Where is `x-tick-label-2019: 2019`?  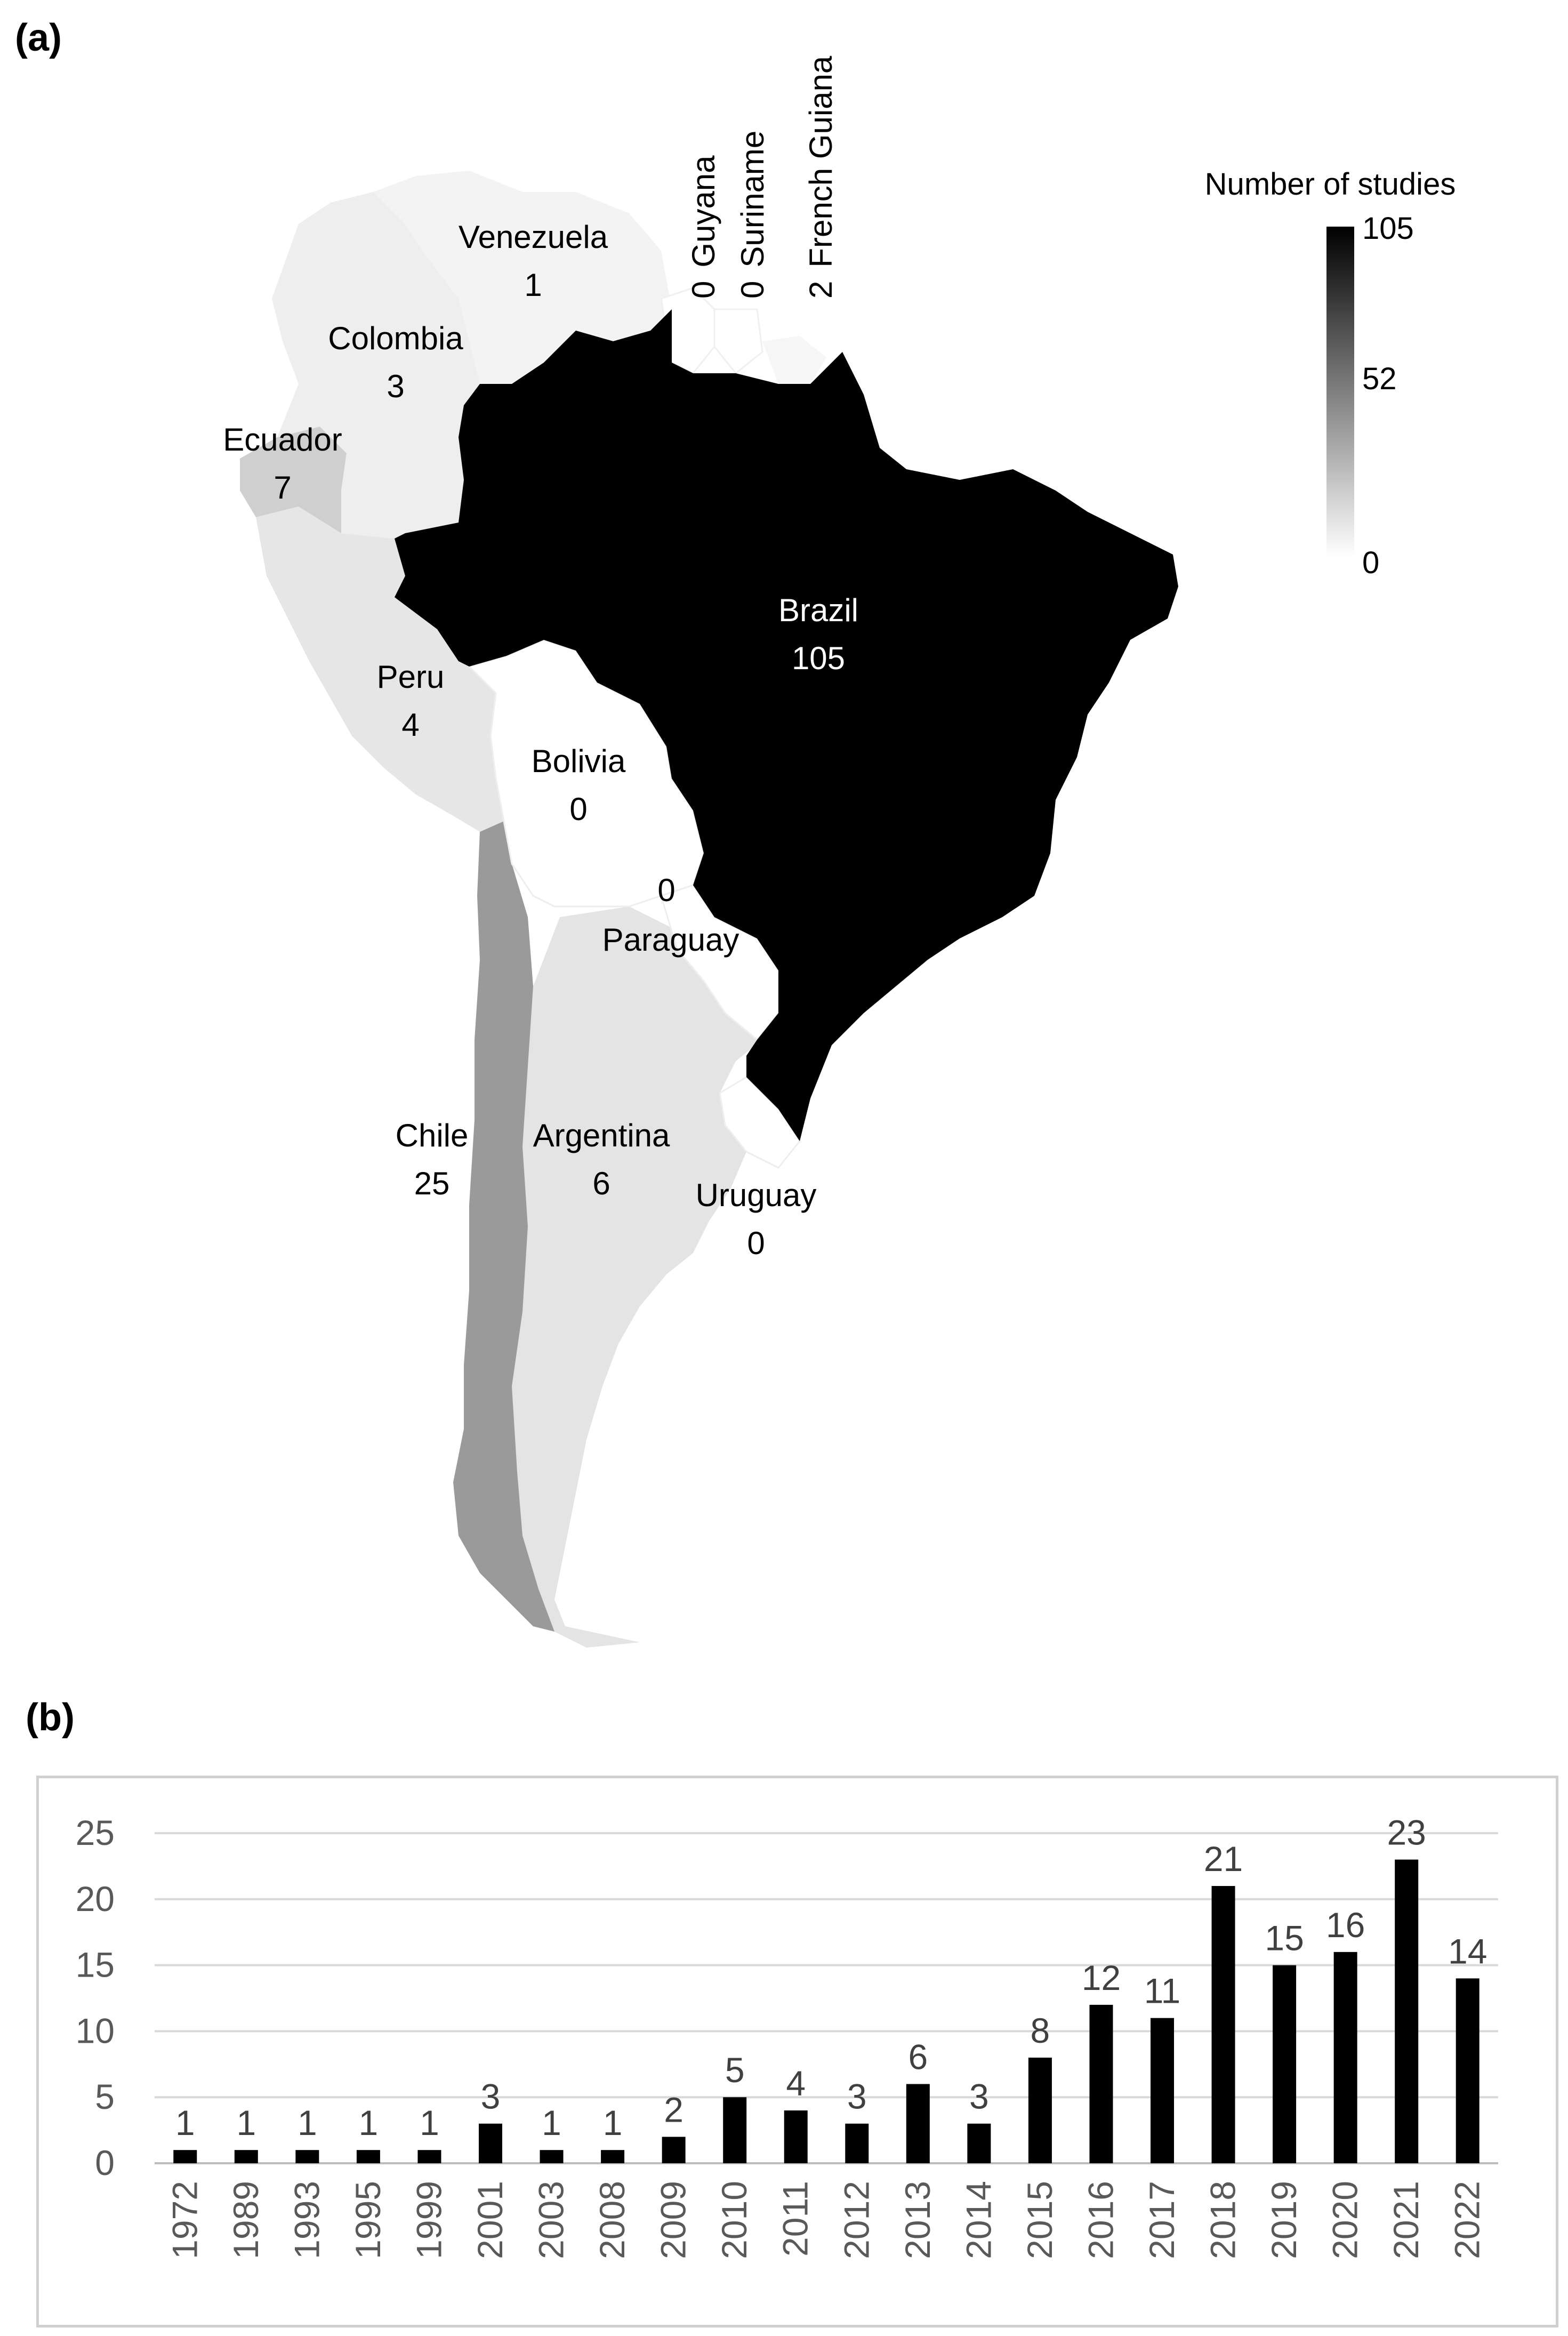 x-tick-label-2019: 2019 is located at coordinates (1284, 2220).